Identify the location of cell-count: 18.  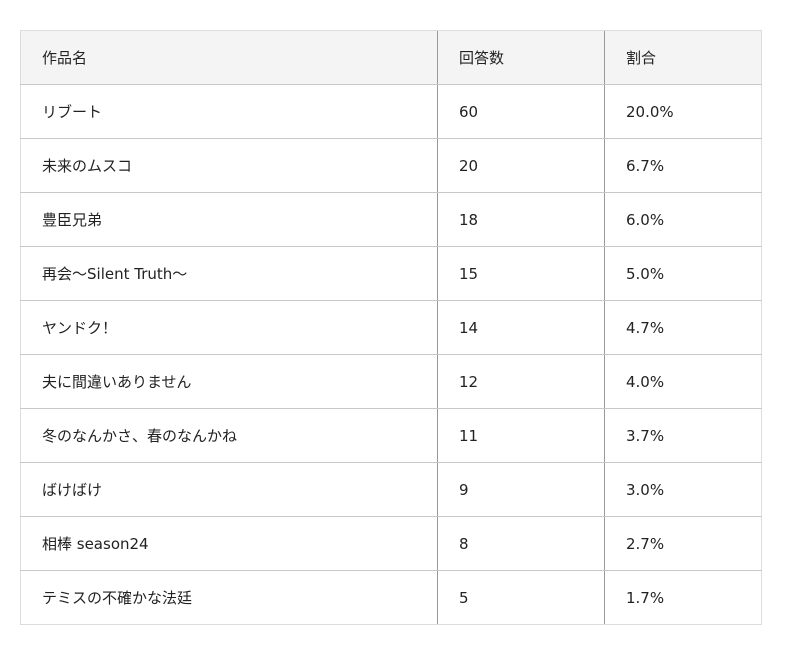
(521, 219).